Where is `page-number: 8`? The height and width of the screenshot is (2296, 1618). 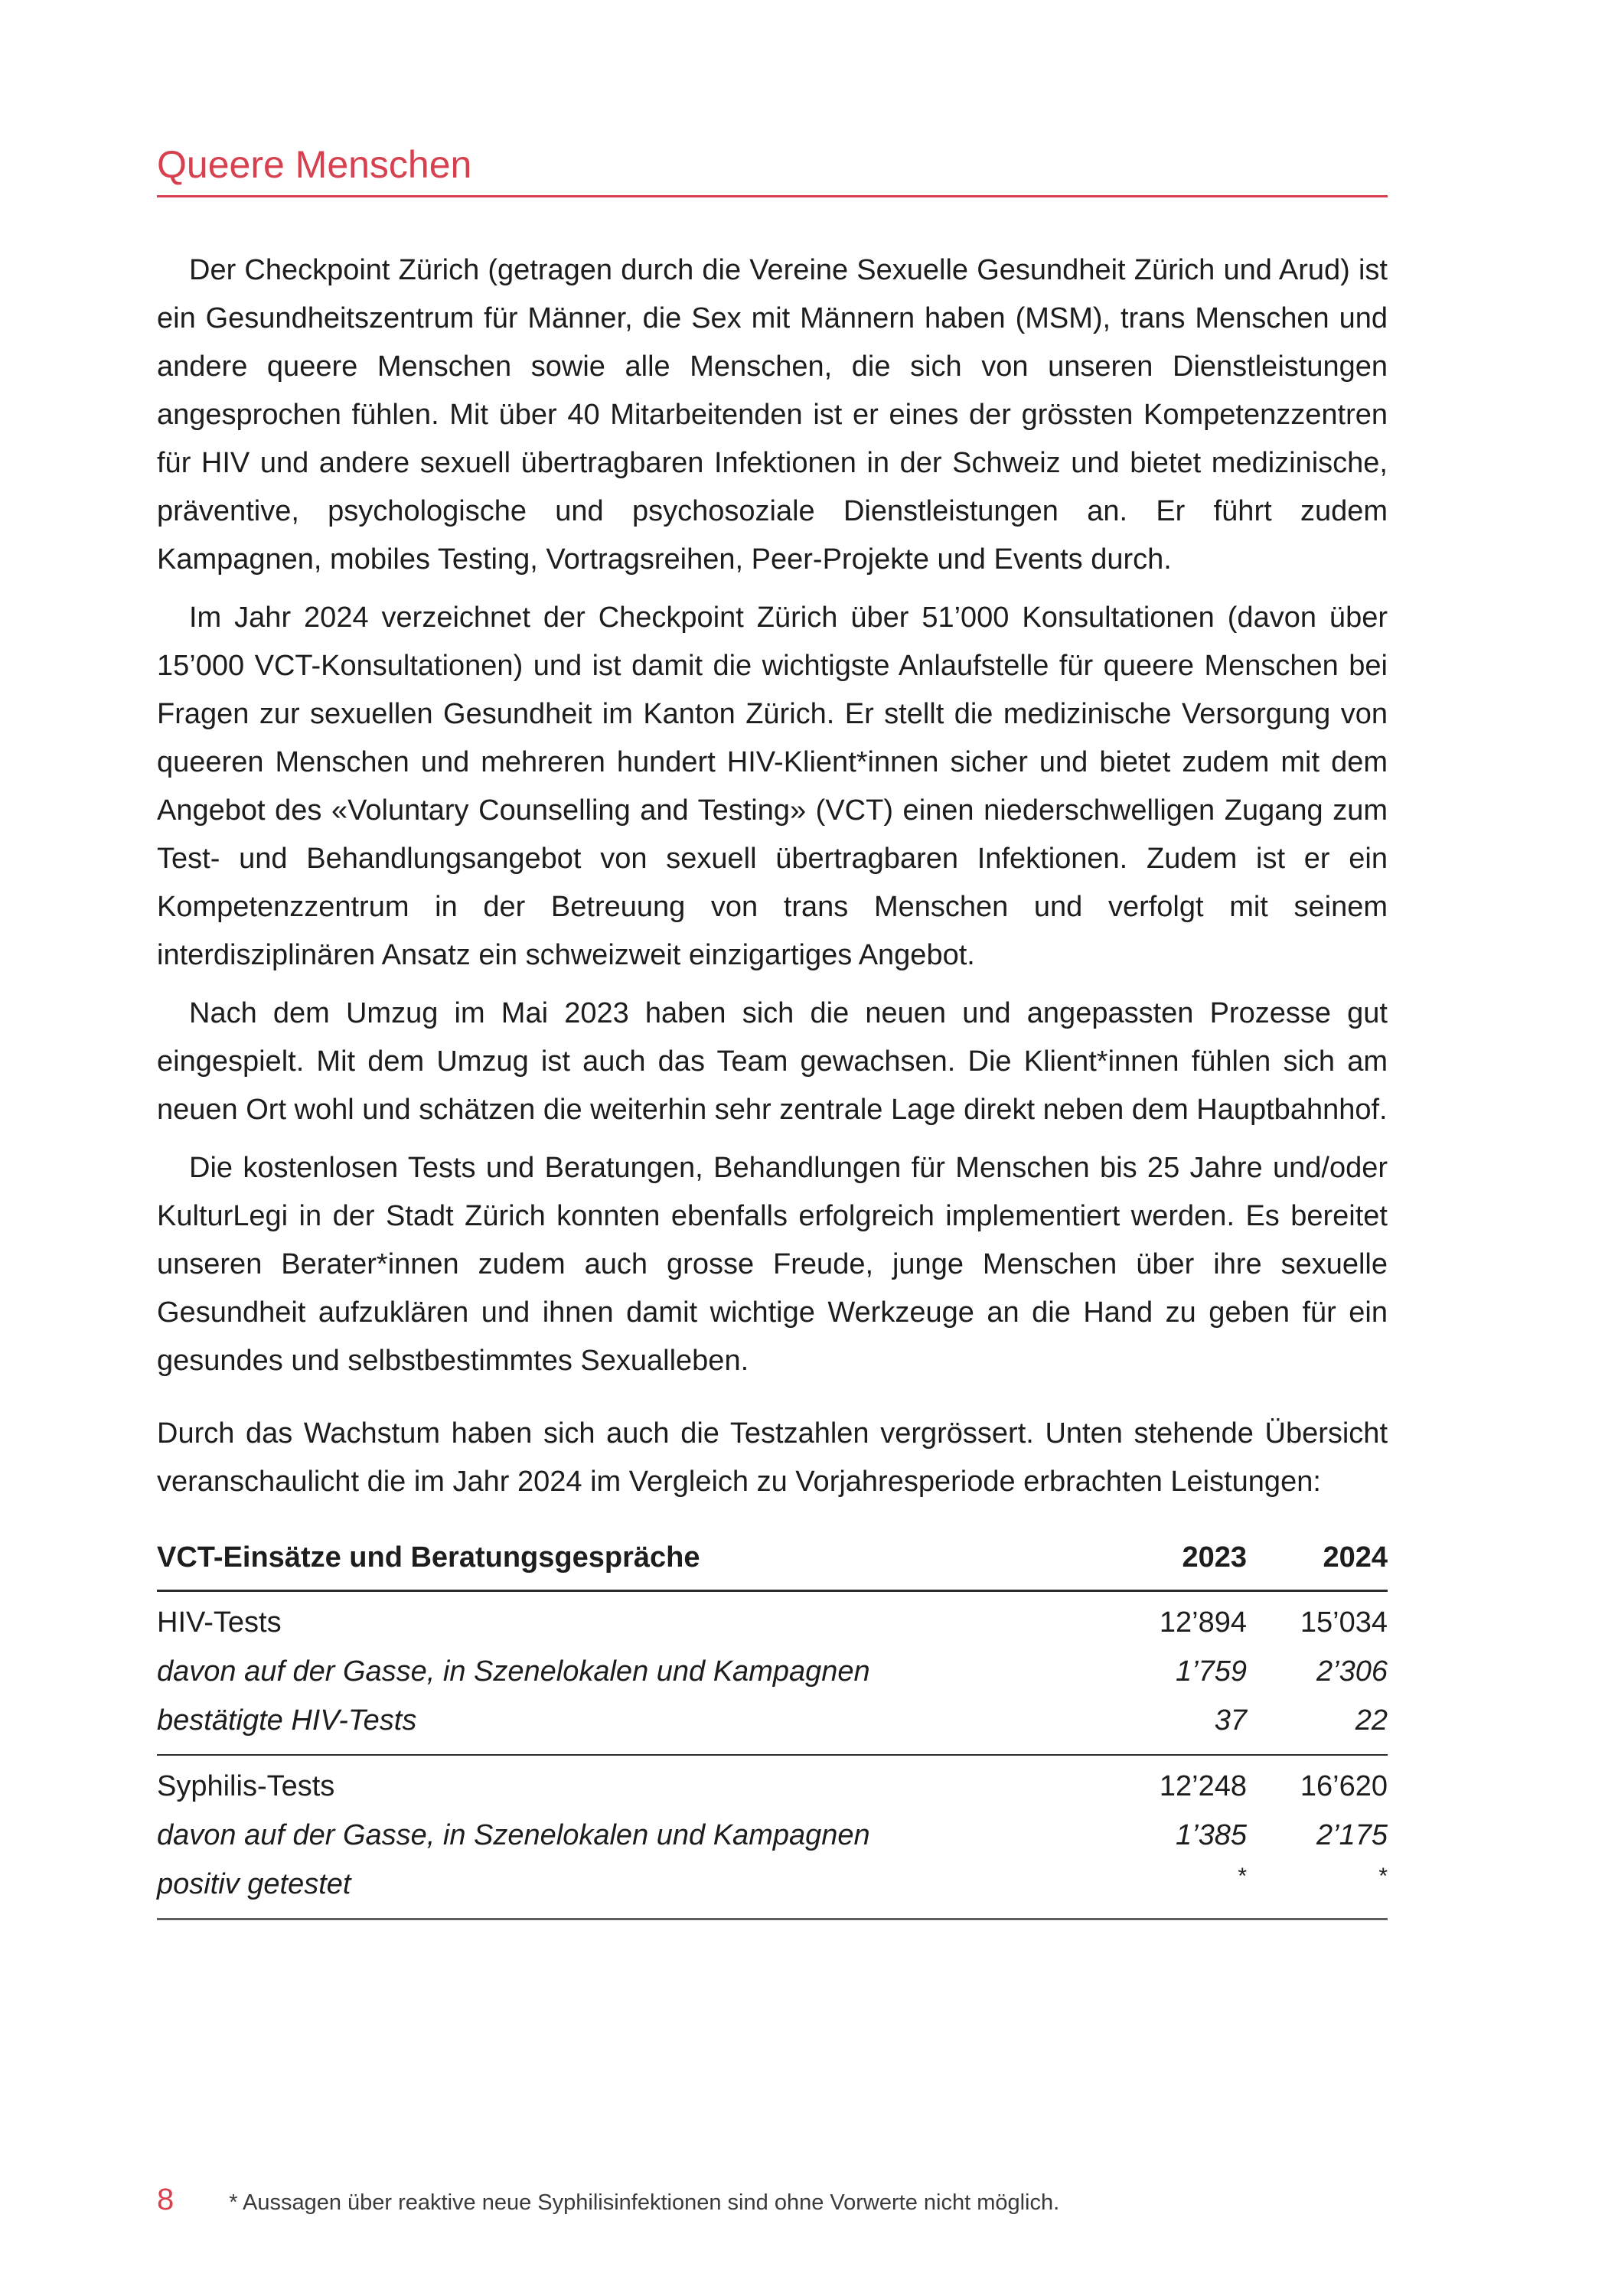 page-number: 8 is located at coordinates (166, 2199).